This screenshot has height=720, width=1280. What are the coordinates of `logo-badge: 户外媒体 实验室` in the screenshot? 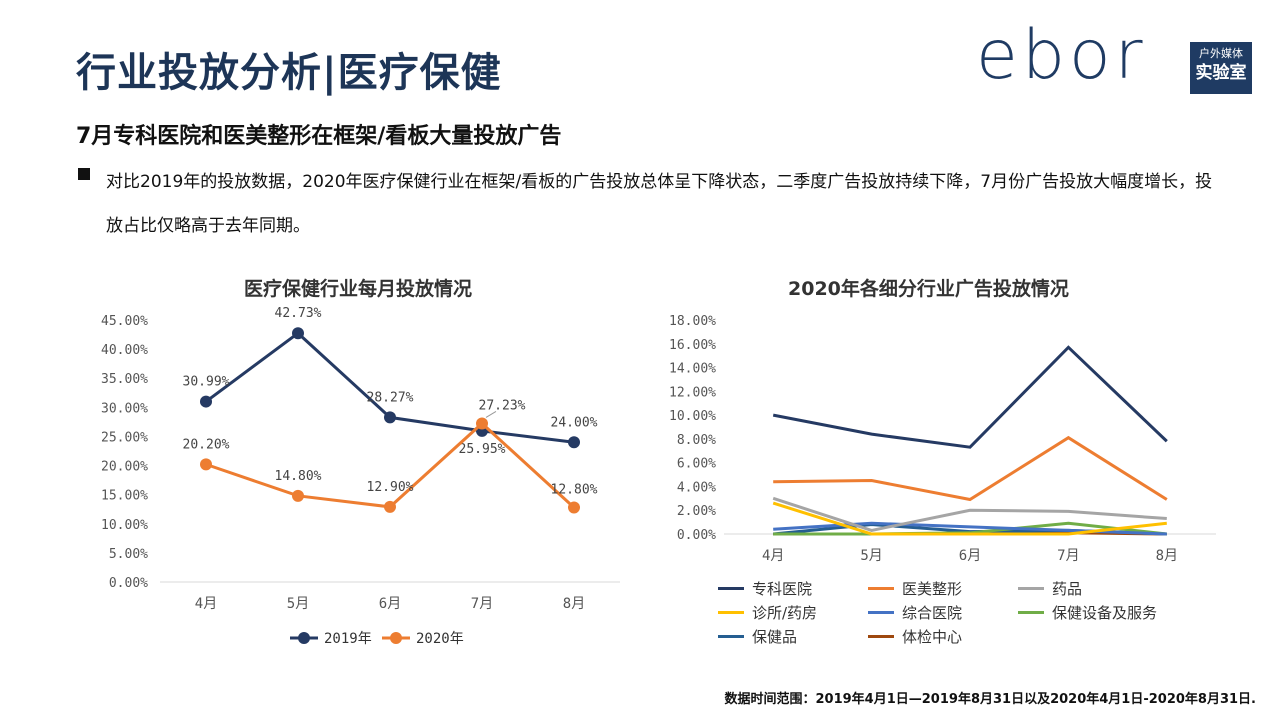 It's located at (1221, 68).